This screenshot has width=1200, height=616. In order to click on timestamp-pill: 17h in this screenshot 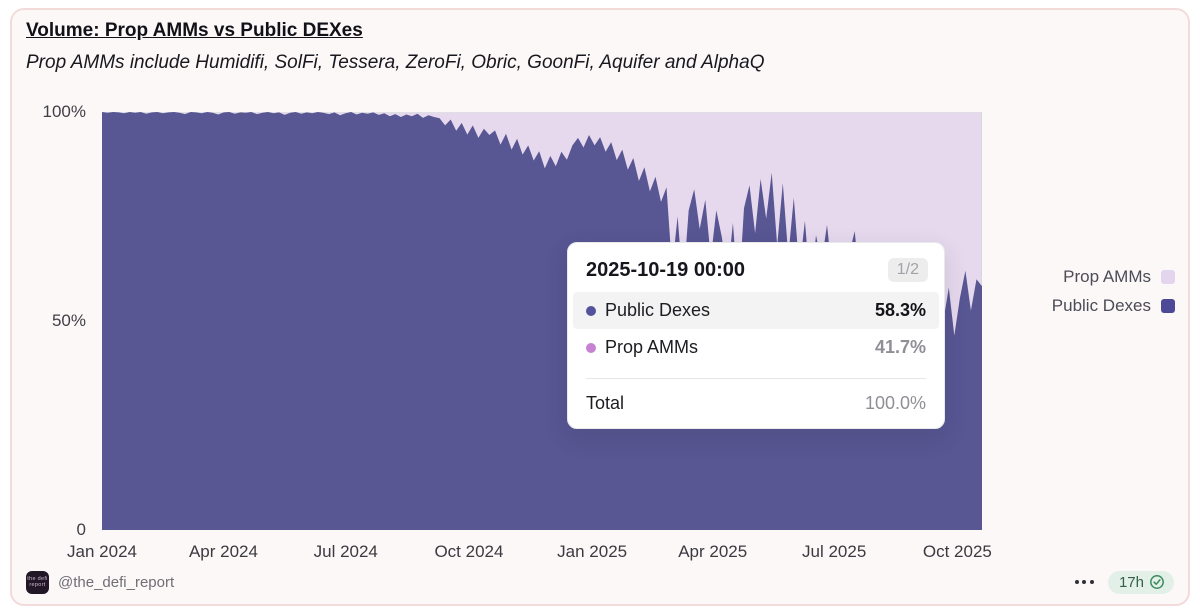, I will do `click(1140, 582)`.